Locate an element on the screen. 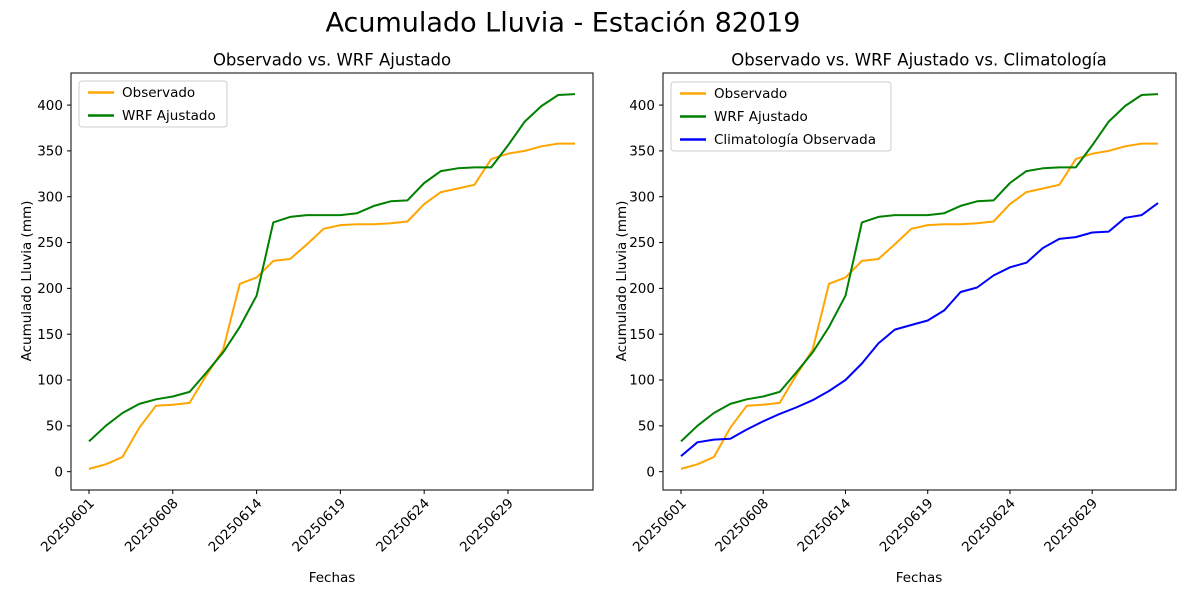 This screenshot has width=1200, height=600. left-x-axis-label: Fechas is located at coordinates (332, 578).